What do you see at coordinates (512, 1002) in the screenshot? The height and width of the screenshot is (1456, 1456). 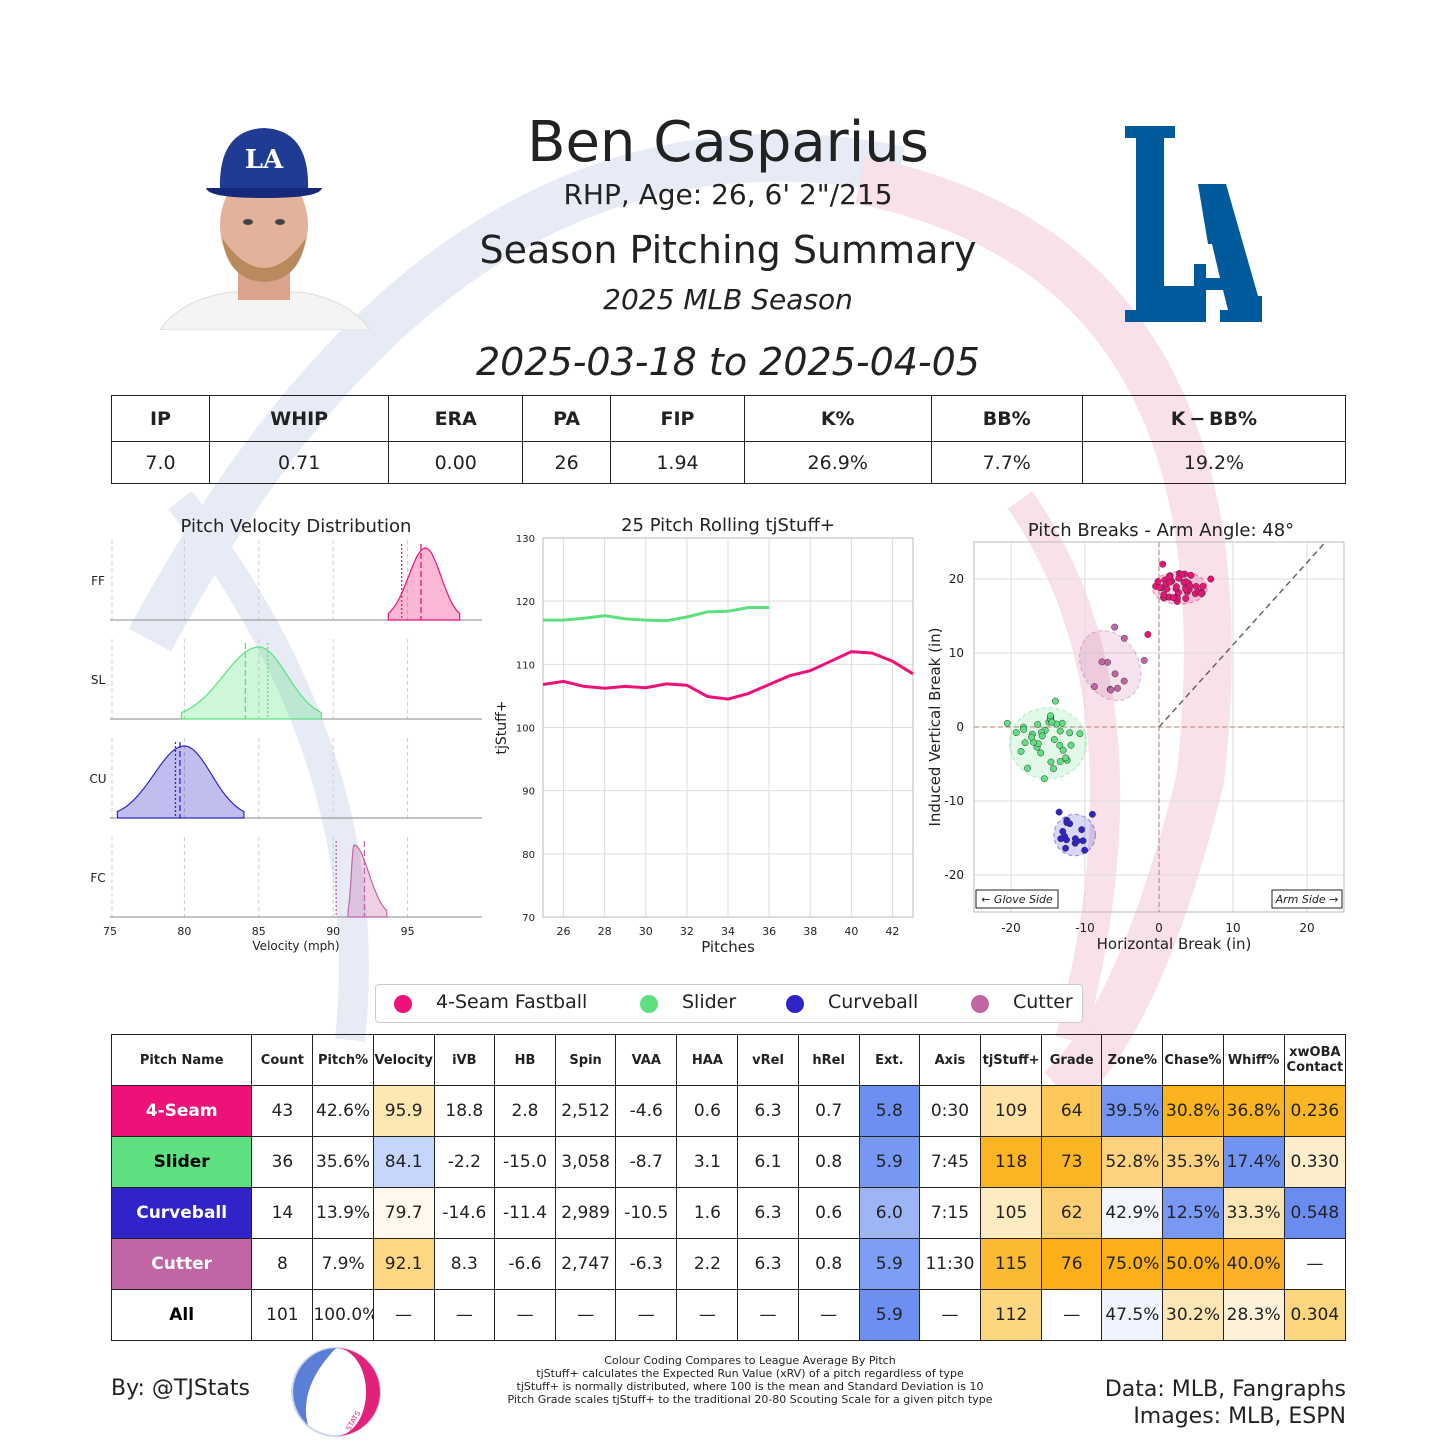 I see `legend-item-fastball: 4-Seam Fastball` at bounding box center [512, 1002].